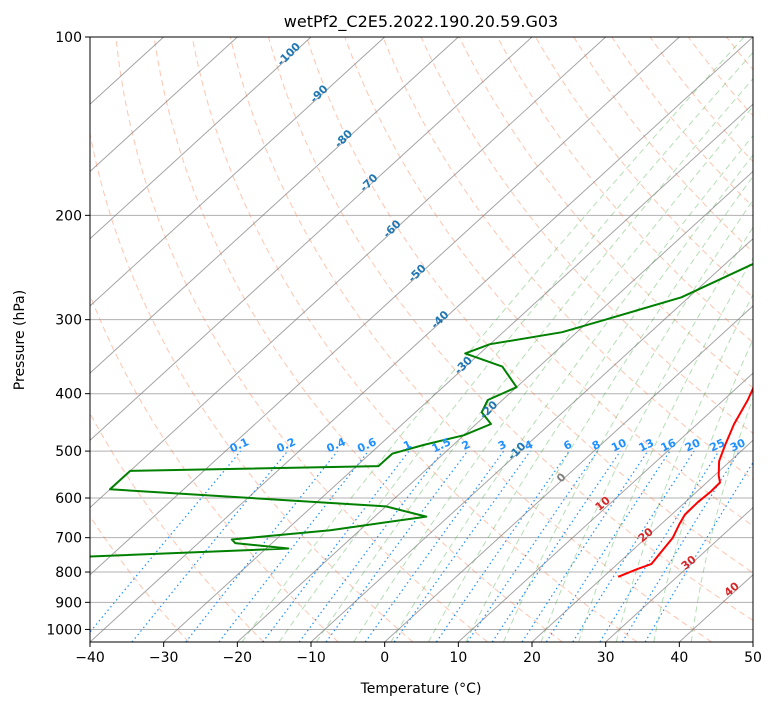 Image resolution: width=775 pixels, height=708 pixels. What do you see at coordinates (343, 138) in the screenshot?
I see `isotherm-label: -80` at bounding box center [343, 138].